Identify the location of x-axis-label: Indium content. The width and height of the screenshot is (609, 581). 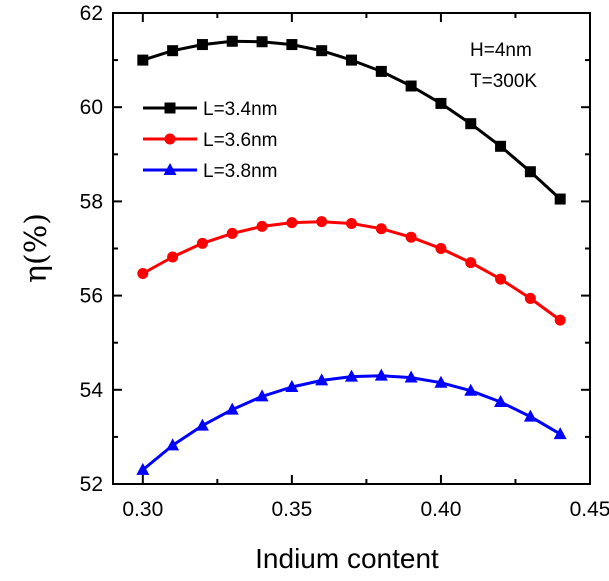
(347, 558).